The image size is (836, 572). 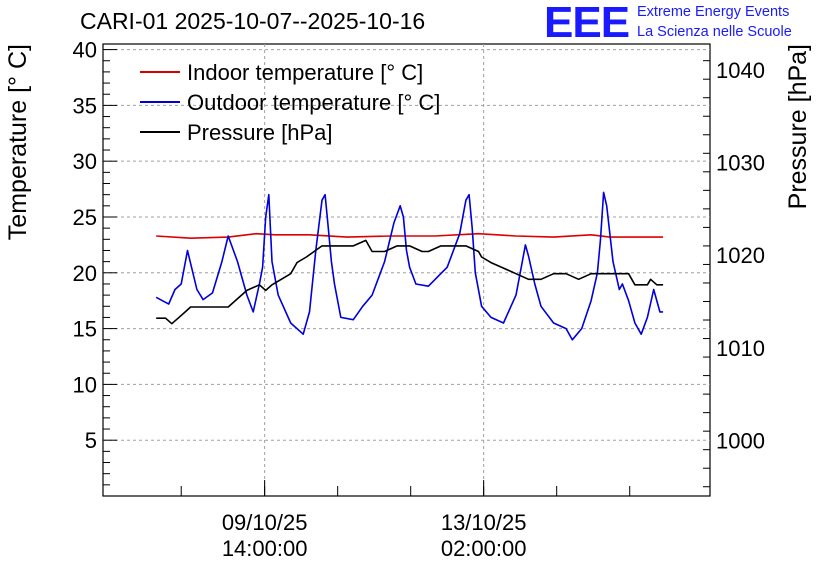 What do you see at coordinates (484, 522) in the screenshot?
I see `x-tick-label-date: 13/10/25` at bounding box center [484, 522].